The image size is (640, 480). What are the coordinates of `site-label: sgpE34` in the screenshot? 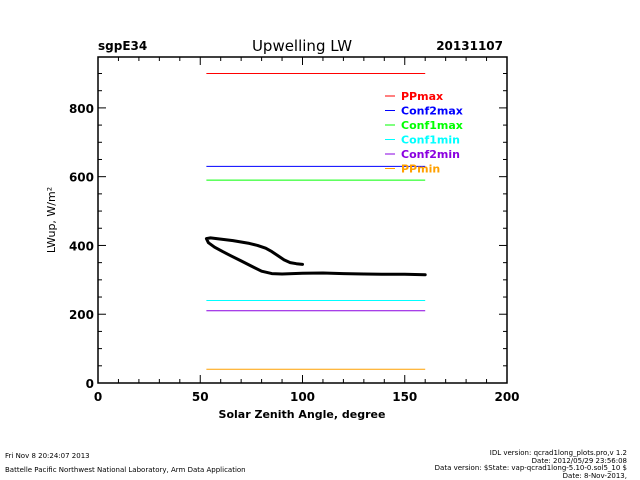 It's located at (122, 46).